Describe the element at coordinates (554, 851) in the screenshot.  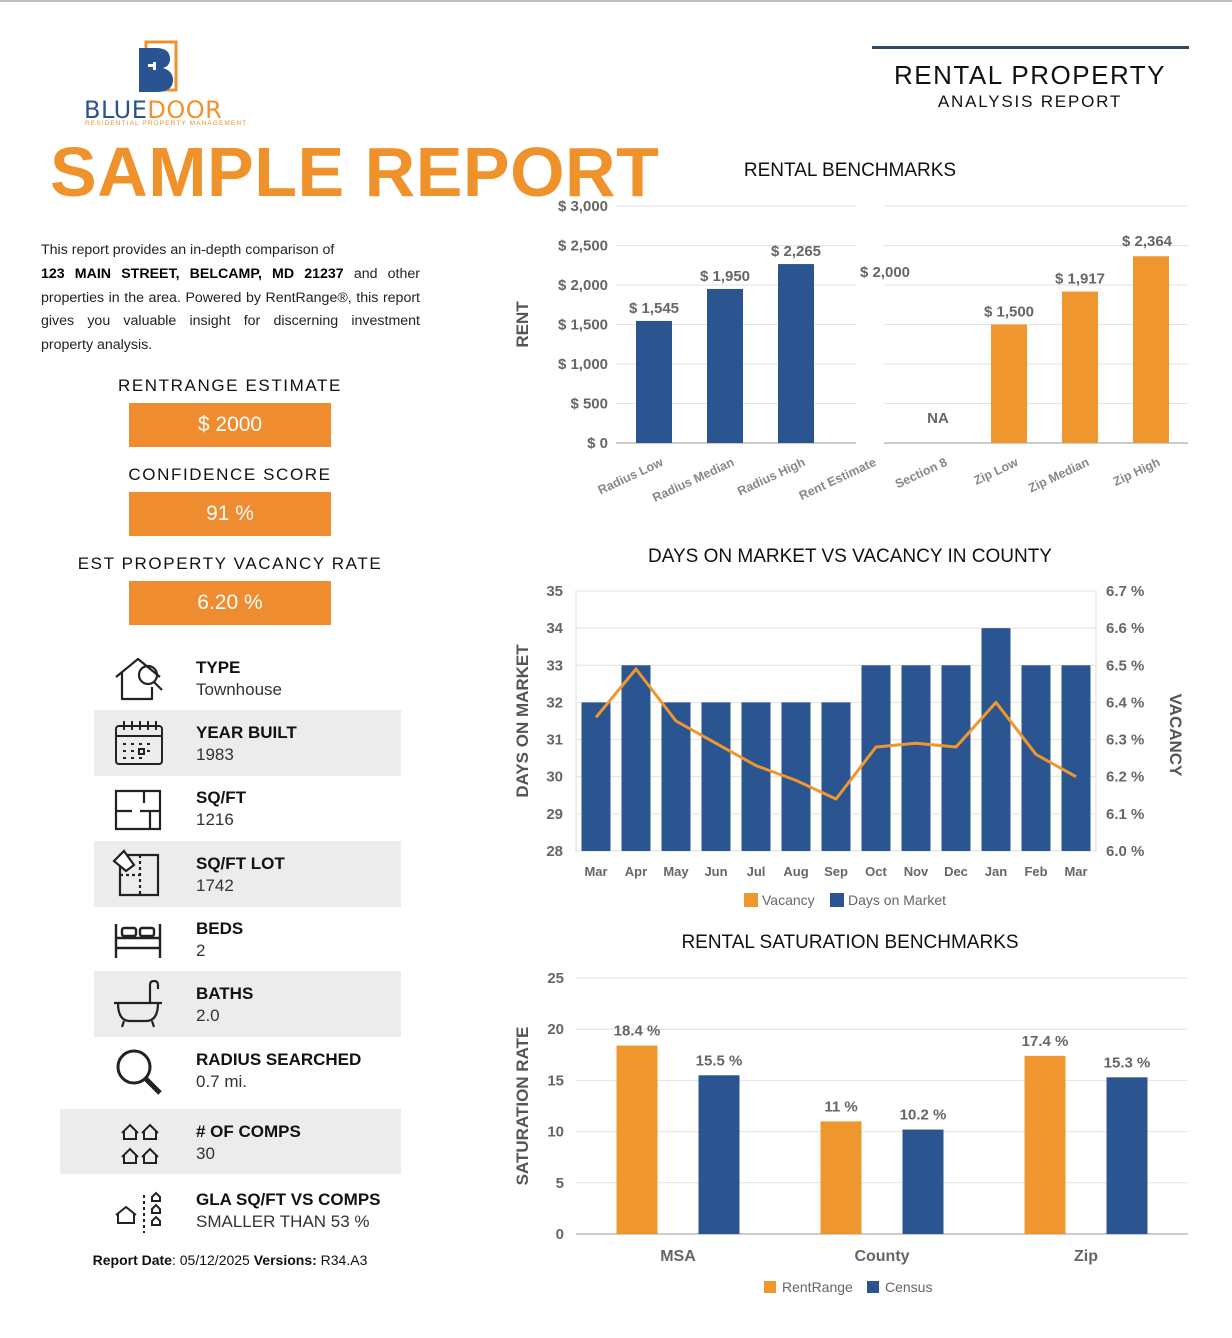
I see `y-tick-label: 28` at that location.